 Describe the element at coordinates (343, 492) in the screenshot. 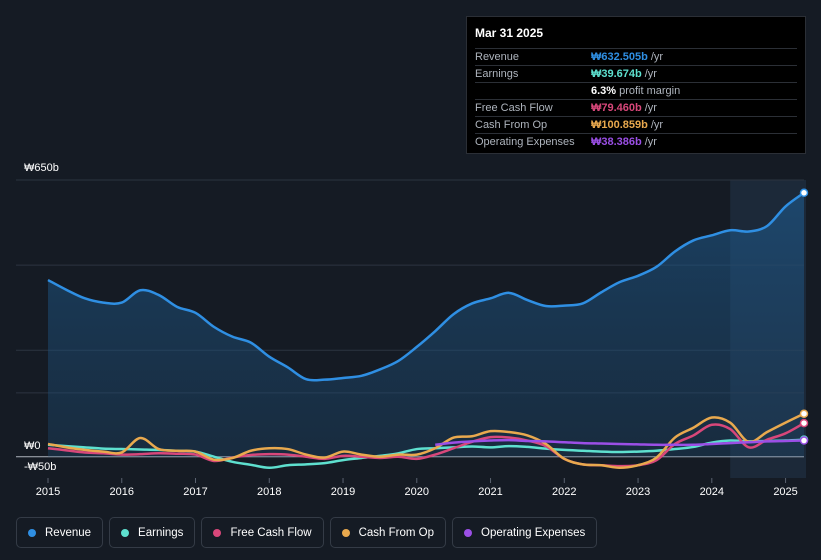

I see `x-tick-label: 2019` at that location.